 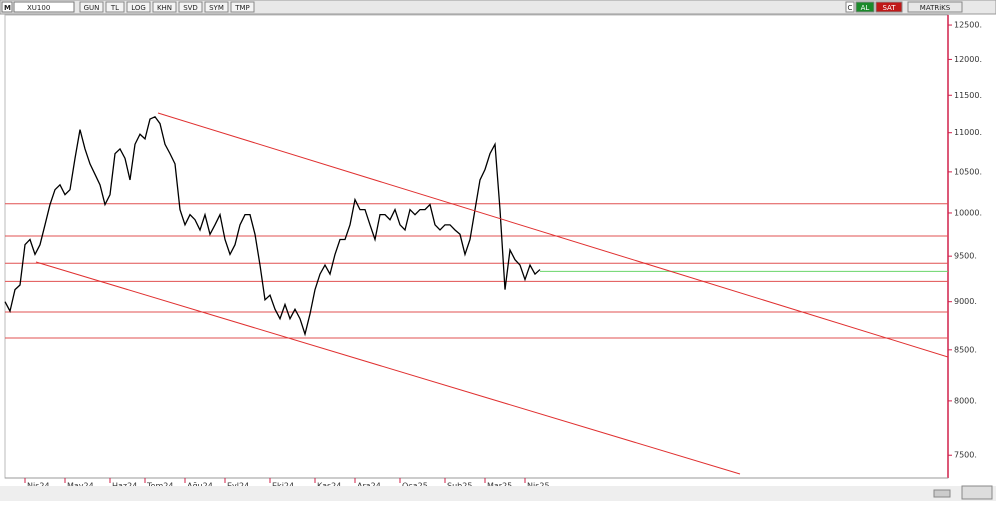 I want to click on toolbar-button-label: LOG, so click(x=138, y=8).